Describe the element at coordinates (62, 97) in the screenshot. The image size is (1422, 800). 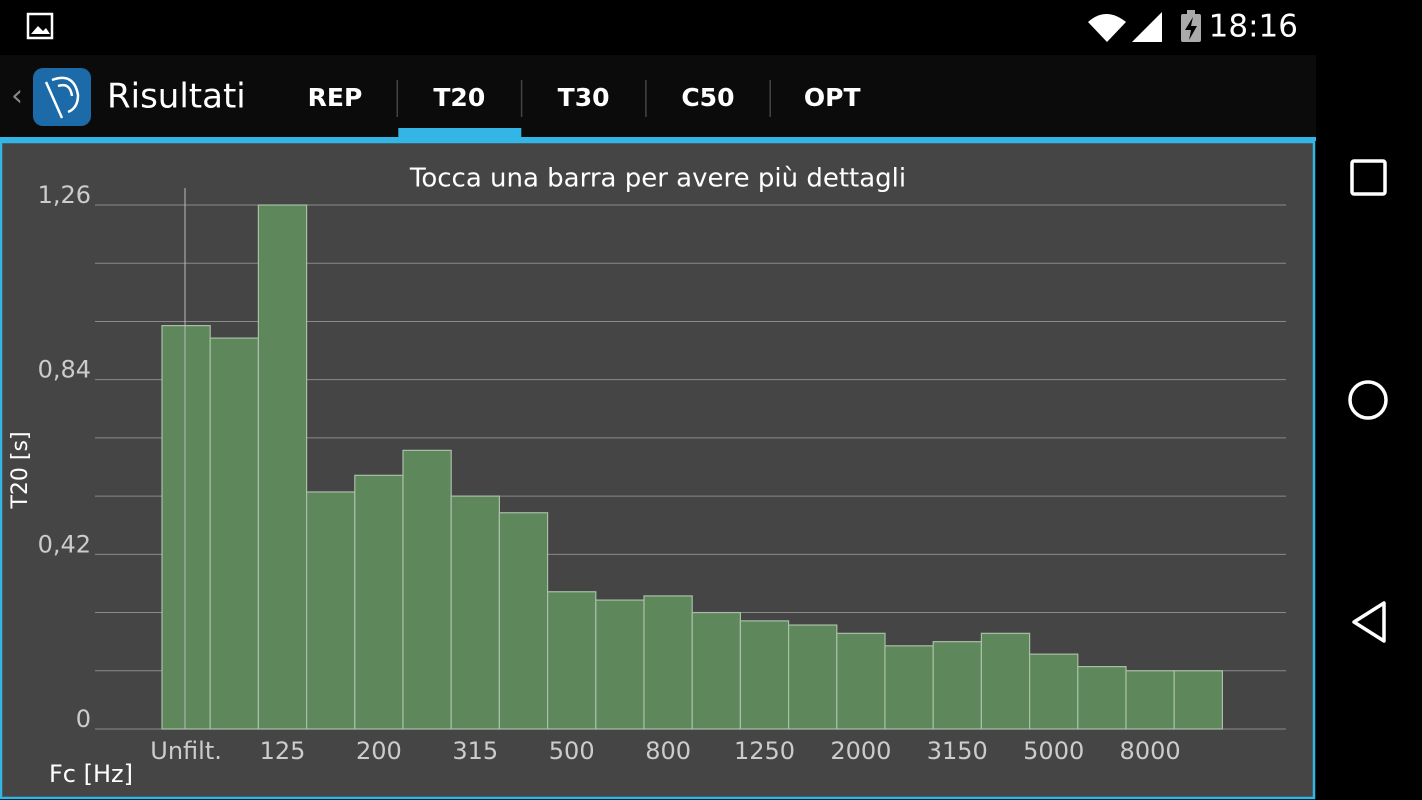
I see `app-icon-glyph` at that location.